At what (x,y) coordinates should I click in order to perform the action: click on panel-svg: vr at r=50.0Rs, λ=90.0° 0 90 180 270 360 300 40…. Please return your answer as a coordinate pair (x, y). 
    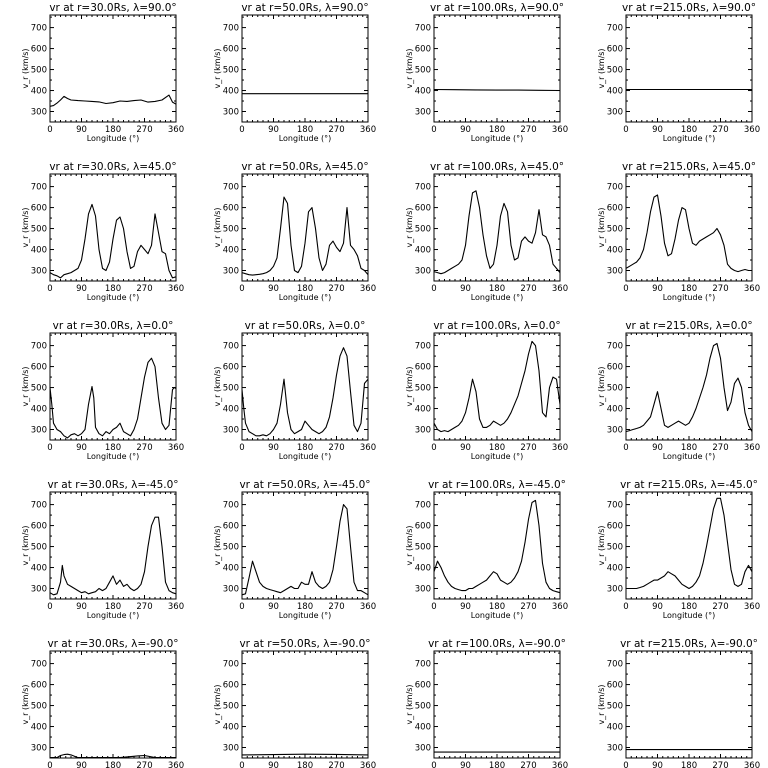
    Looking at the image, I should click on (294, 72).